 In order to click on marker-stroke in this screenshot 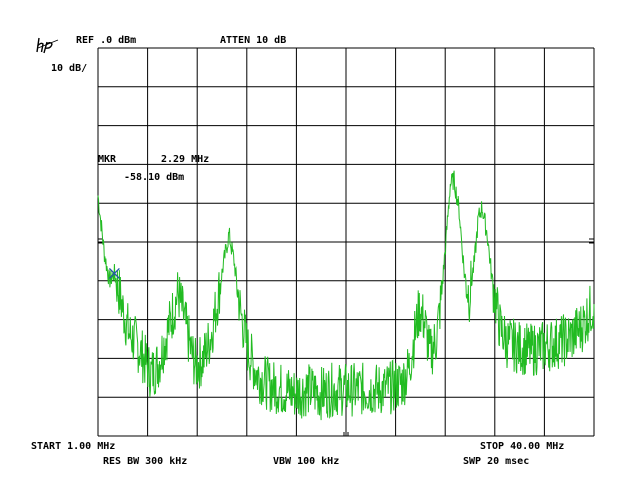, I will do `click(114, 273)`.